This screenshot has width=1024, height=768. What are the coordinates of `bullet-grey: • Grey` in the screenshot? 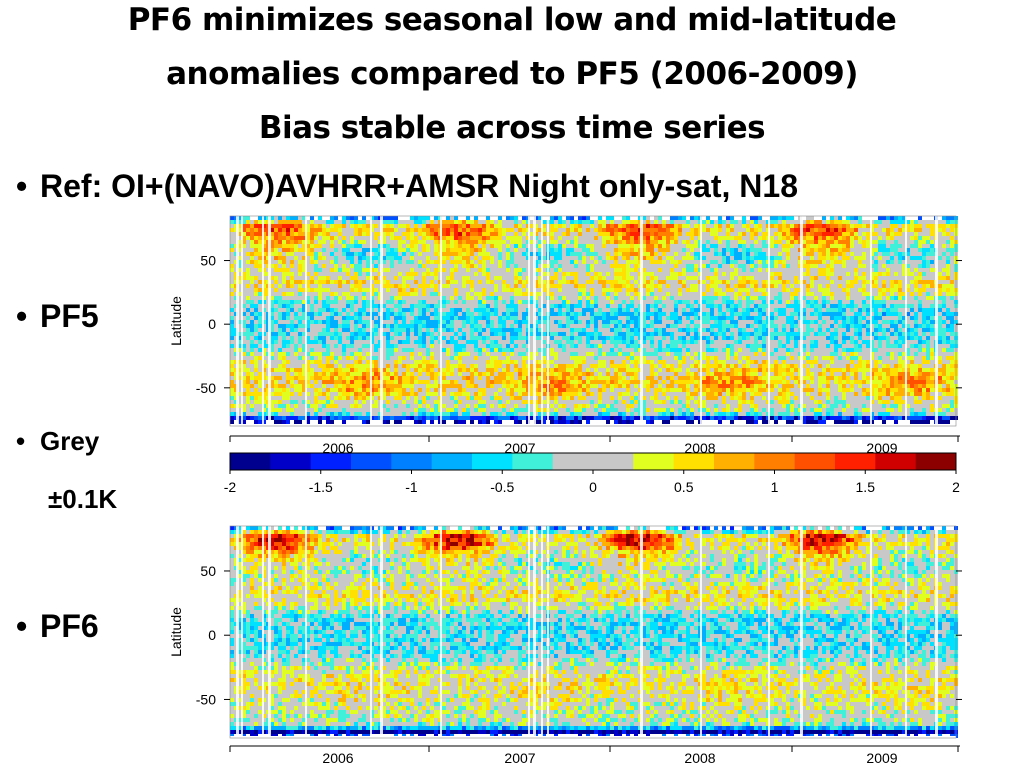 It's located at (57, 441).